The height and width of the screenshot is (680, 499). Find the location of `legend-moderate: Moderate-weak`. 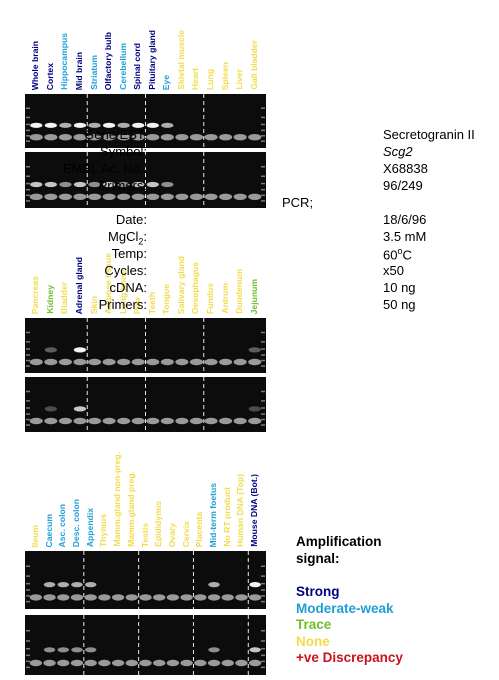

legend-moderate: Moderate-weak is located at coordinates (345, 608).